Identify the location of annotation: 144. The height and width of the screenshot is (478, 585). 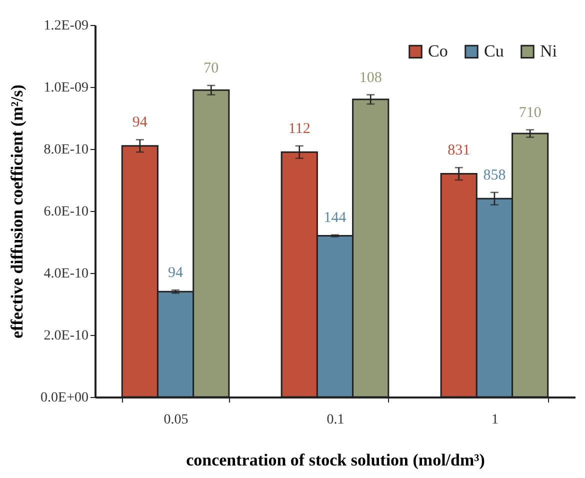
(335, 218).